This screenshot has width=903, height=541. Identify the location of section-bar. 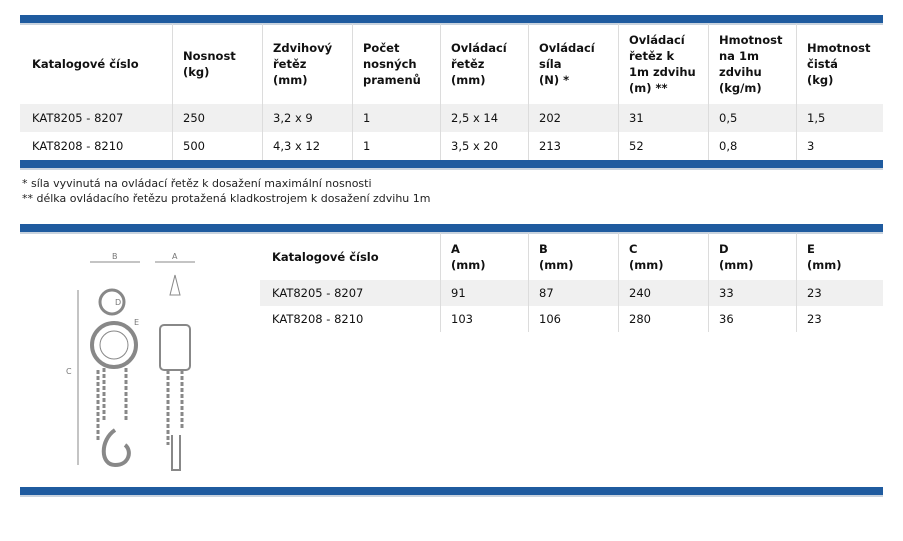
(451, 229).